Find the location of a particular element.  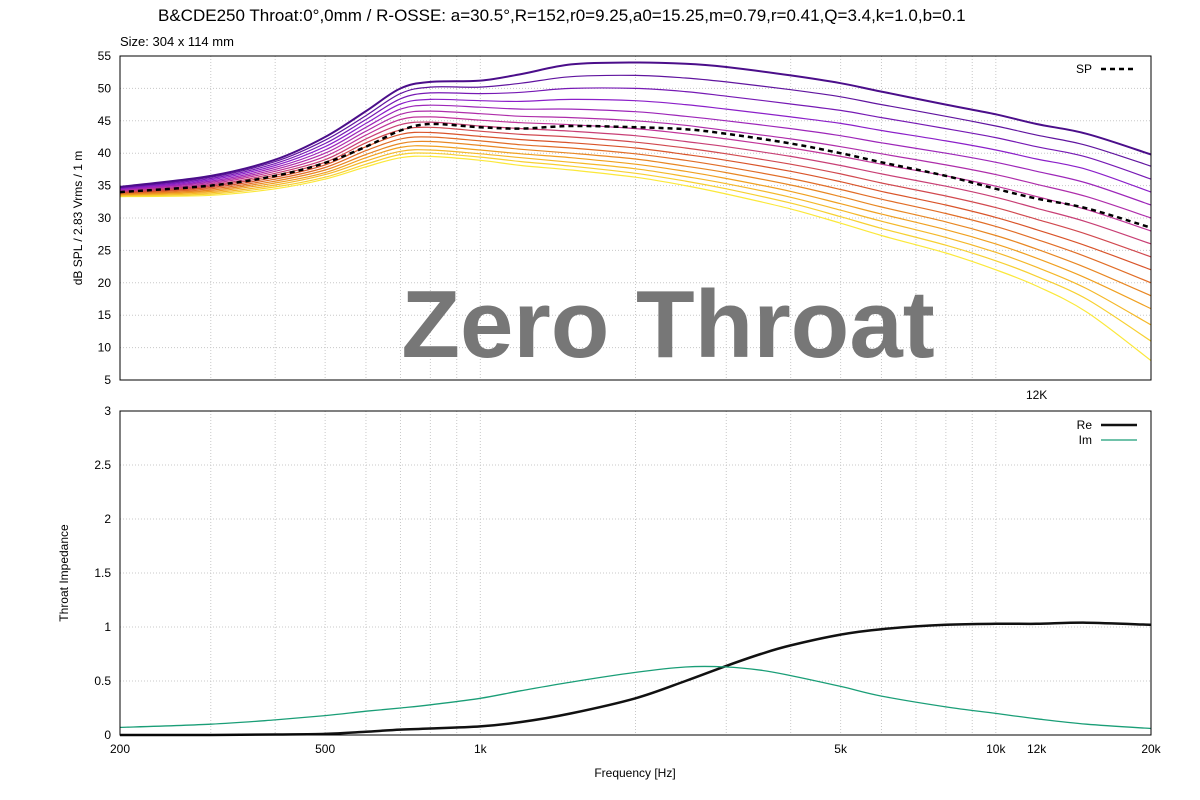

x-tick-label: 1k is located at coordinates (481, 749).